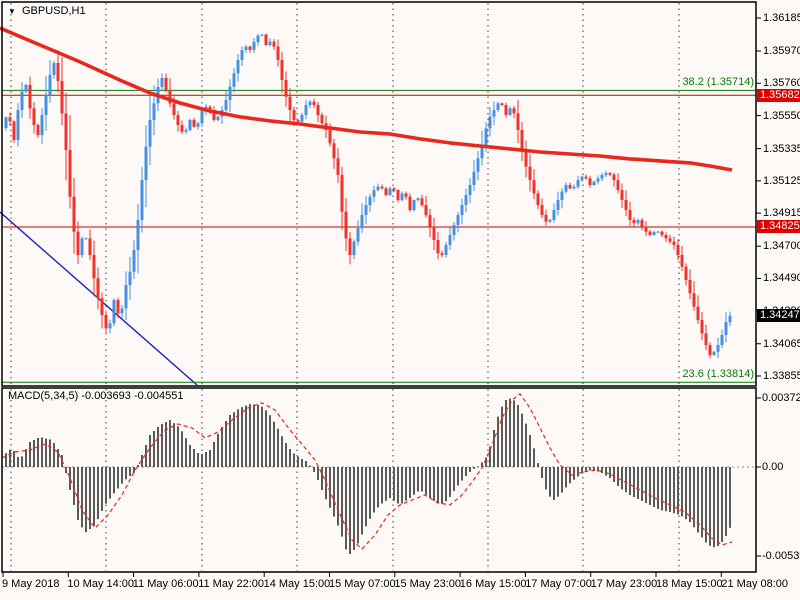 Image resolution: width=800 pixels, height=600 pixels. What do you see at coordinates (781, 51) in the screenshot?
I see `price-axis-tick-label: 1.35970` at bounding box center [781, 51].